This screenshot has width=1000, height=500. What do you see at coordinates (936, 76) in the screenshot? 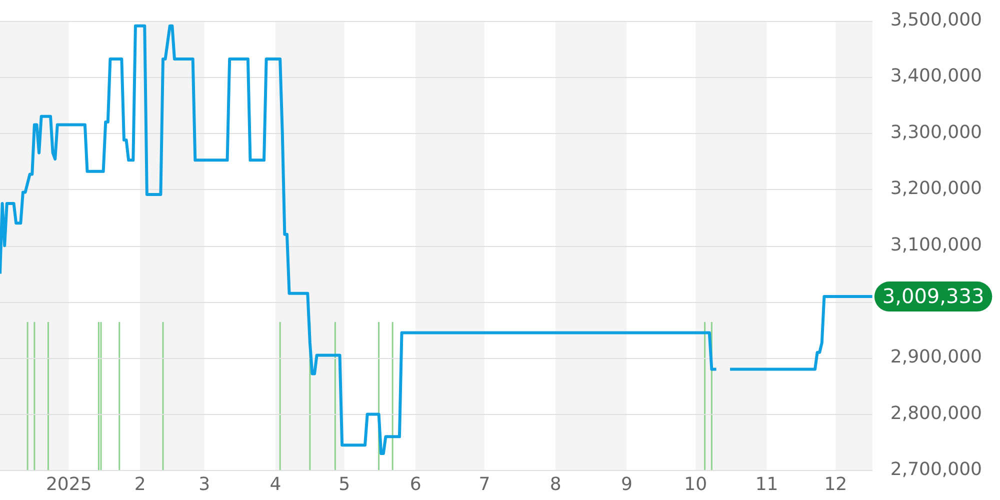
I see `y-tick-label: 3,400,000` at bounding box center [936, 76].